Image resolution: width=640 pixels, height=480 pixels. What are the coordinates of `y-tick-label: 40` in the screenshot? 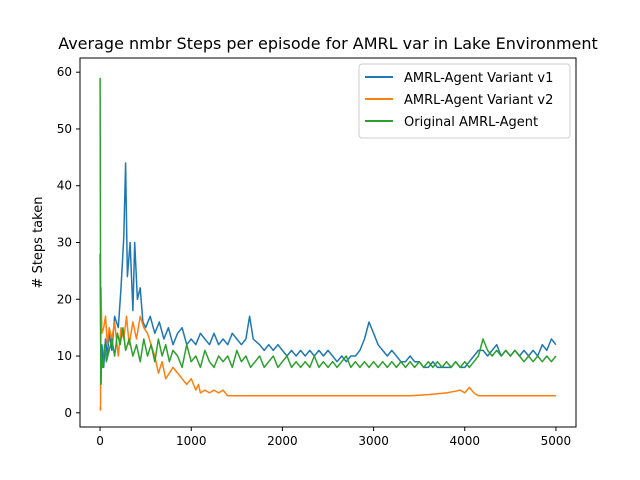 It's located at (64, 186).